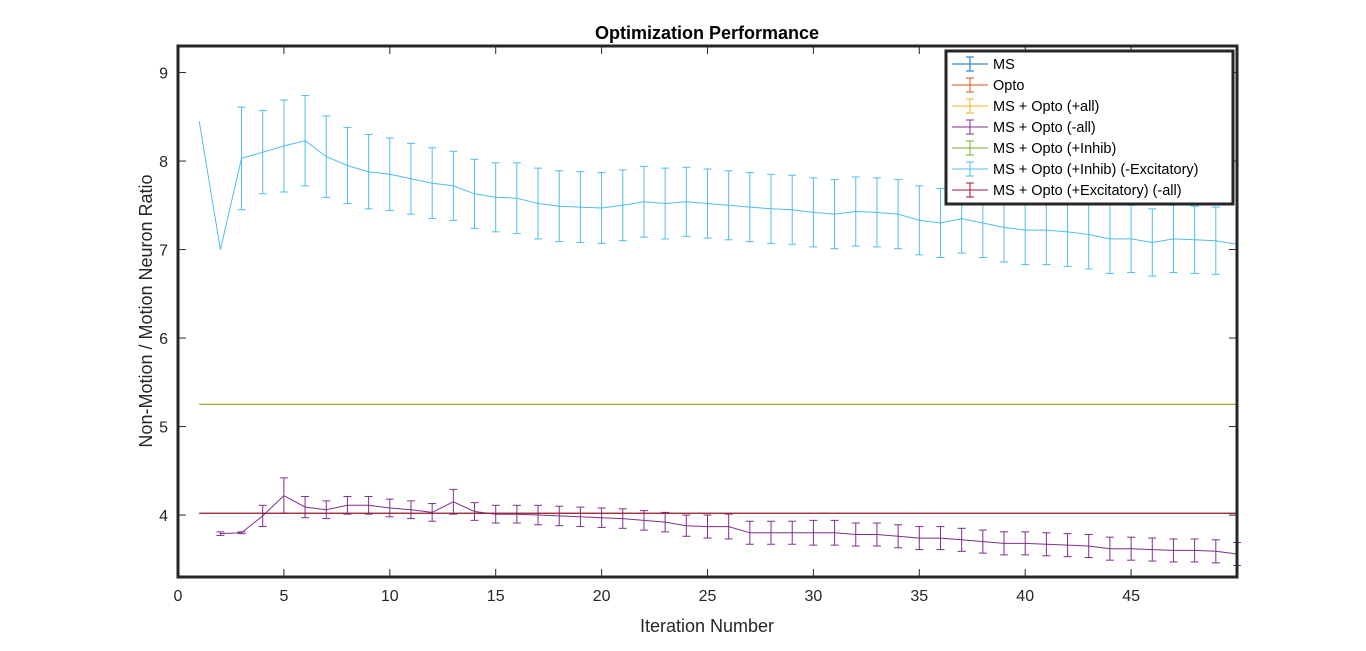  I want to click on legend-item: Opto, so click(988, 85).